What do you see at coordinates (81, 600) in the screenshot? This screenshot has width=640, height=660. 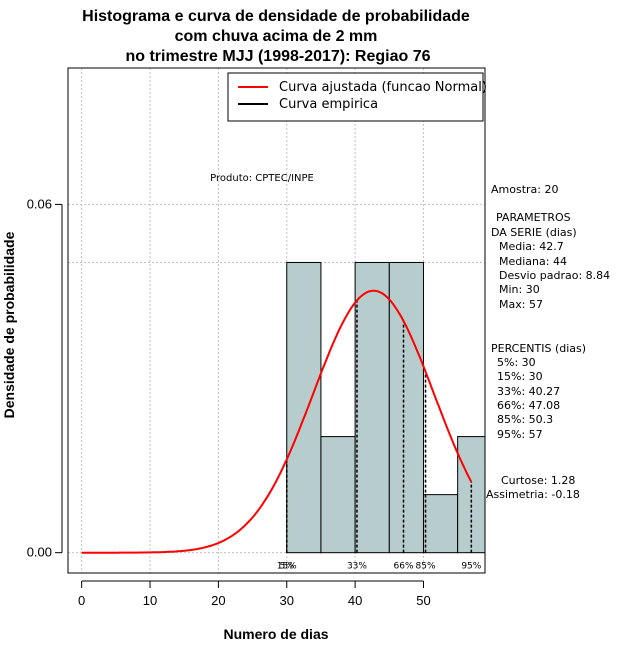 I see `x-tick-label: 0` at bounding box center [81, 600].